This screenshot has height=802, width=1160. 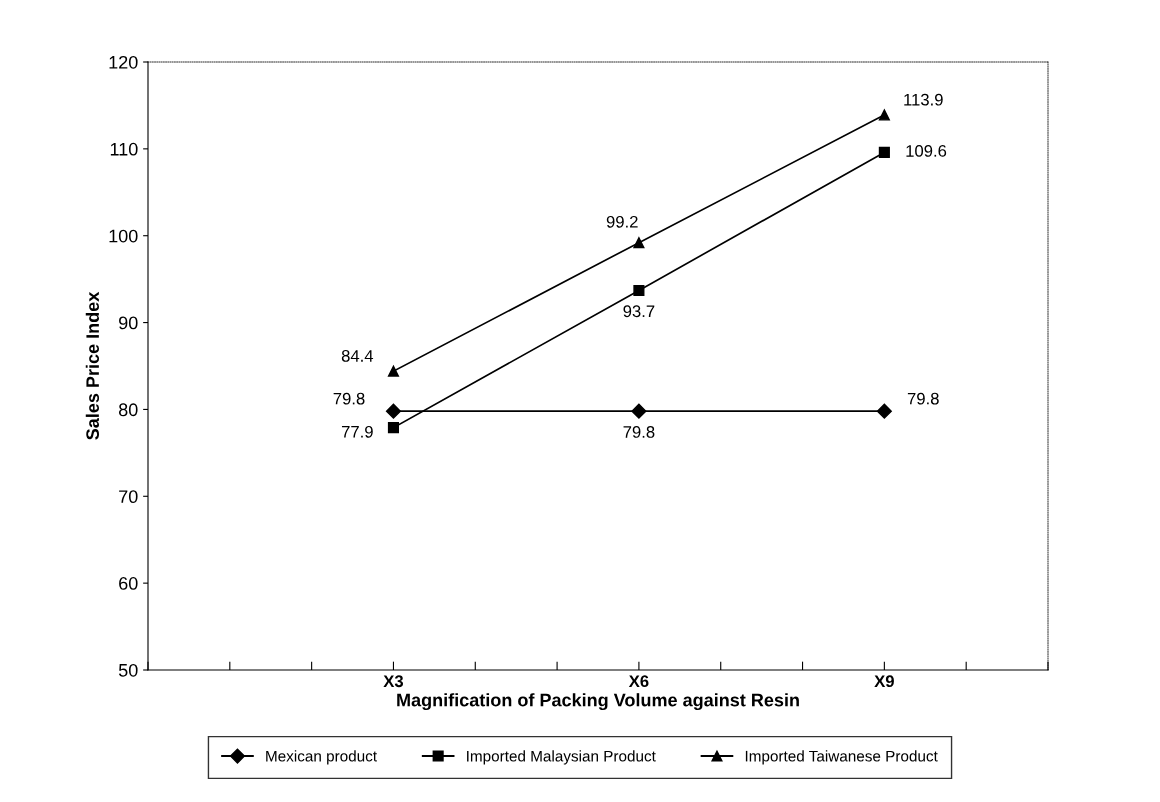 What do you see at coordinates (841, 757) in the screenshot?
I see `legend-label: Imported Taiwanese Product` at bounding box center [841, 757].